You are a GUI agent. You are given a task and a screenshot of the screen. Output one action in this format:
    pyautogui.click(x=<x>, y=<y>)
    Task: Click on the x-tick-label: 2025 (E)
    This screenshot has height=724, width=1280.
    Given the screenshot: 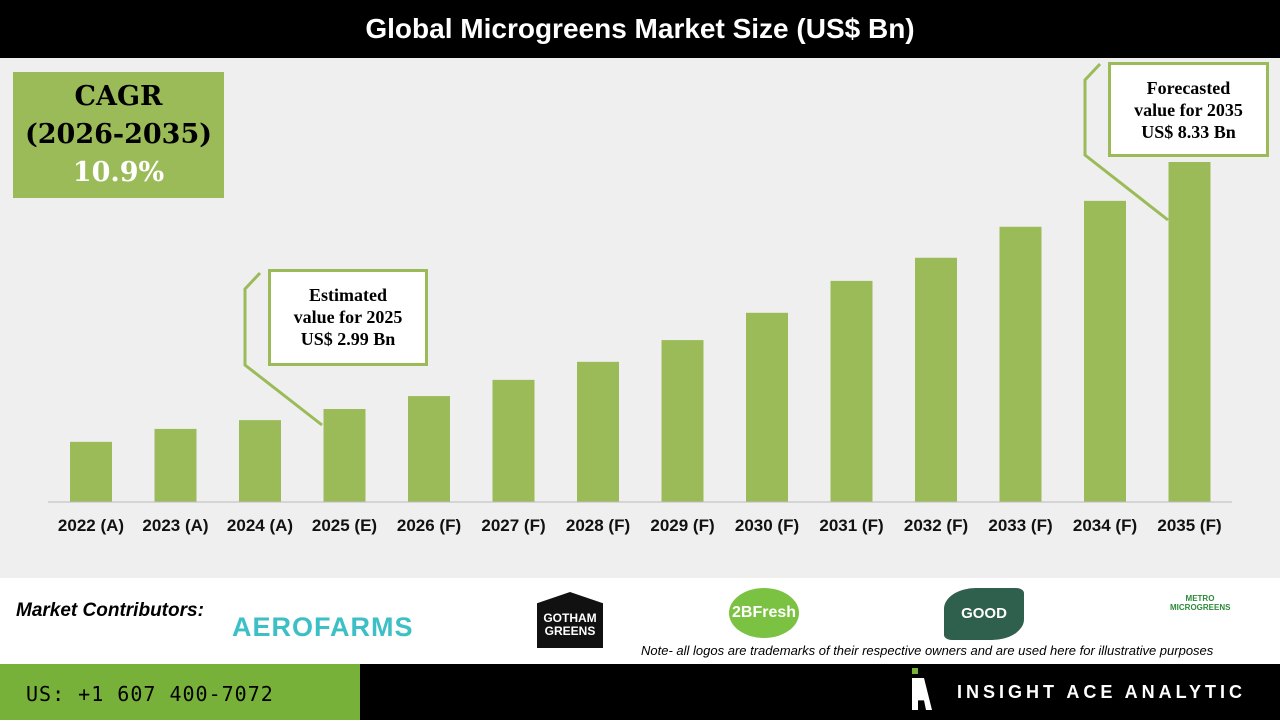 What is the action you would take?
    pyautogui.click(x=344, y=525)
    